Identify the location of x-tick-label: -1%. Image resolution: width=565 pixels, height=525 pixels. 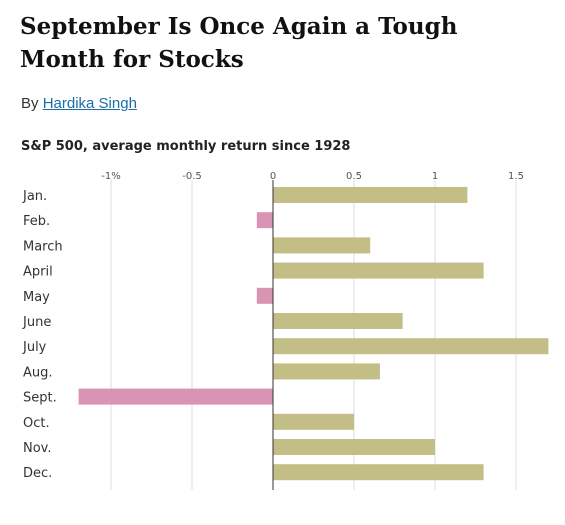
(110, 176).